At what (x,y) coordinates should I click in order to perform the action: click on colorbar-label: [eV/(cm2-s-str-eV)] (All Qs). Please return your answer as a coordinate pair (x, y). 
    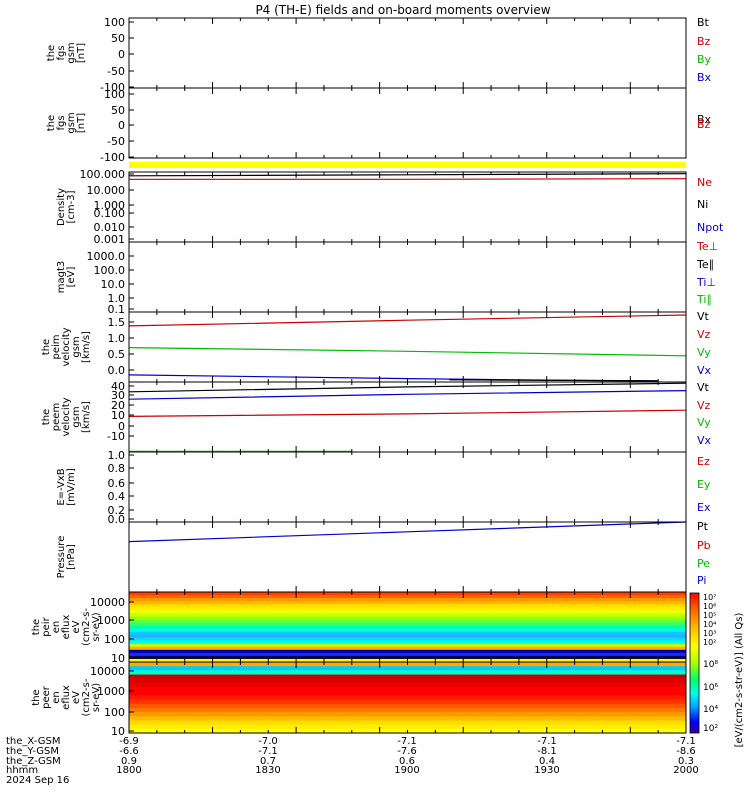
    Looking at the image, I should click on (739, 679).